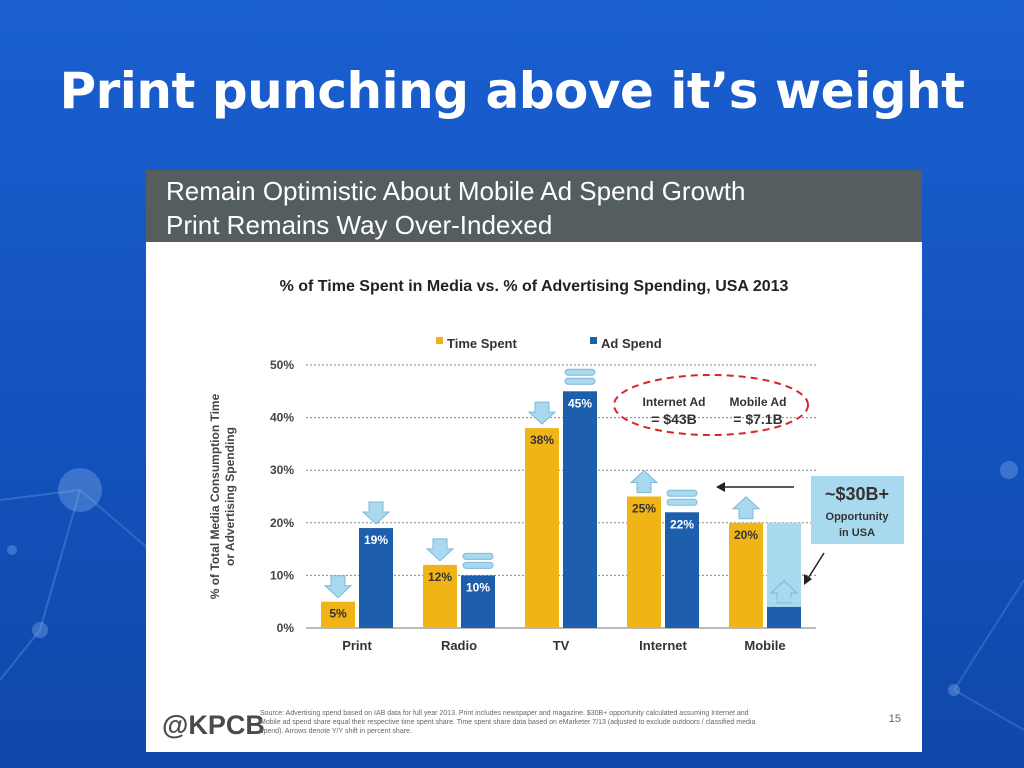 This screenshot has width=1024, height=768. Describe the element at coordinates (440, 577) in the screenshot. I see `bar-data-label: 12%` at that location.